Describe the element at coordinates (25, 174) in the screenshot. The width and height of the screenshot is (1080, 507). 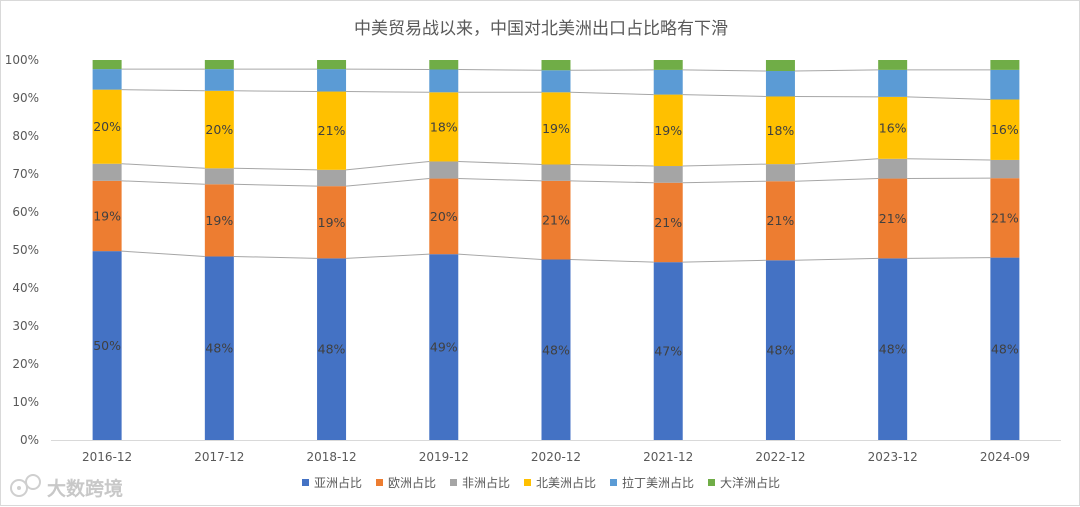
I see `y-tick-label: 70%` at that location.